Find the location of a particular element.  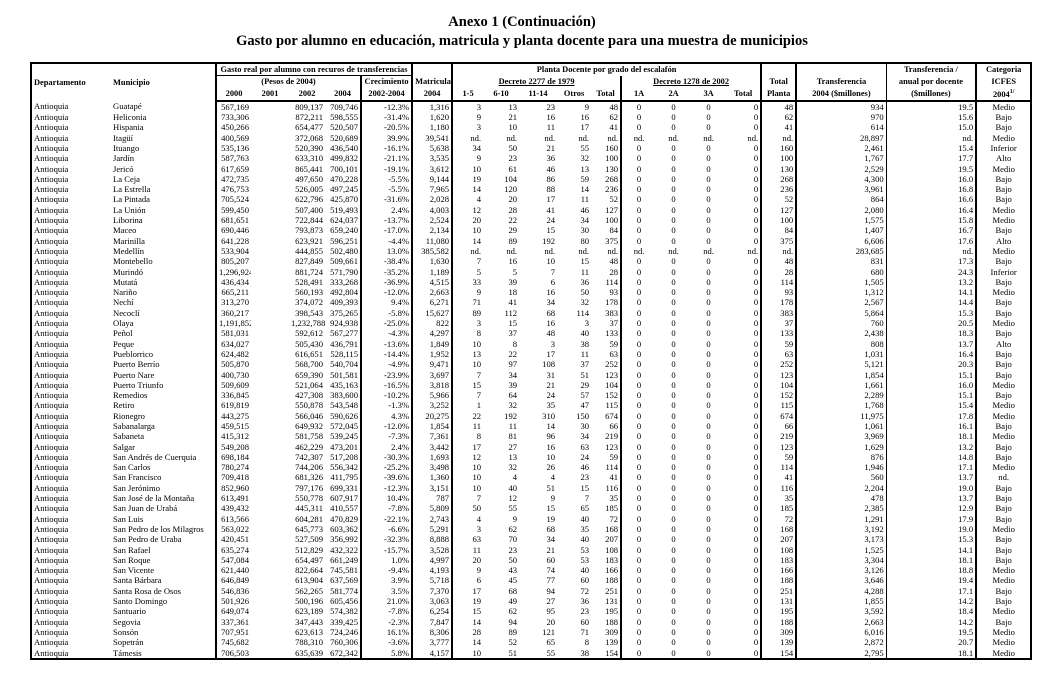

cell-transferencia-por-docente: 14.8 is located at coordinates (931, 457).